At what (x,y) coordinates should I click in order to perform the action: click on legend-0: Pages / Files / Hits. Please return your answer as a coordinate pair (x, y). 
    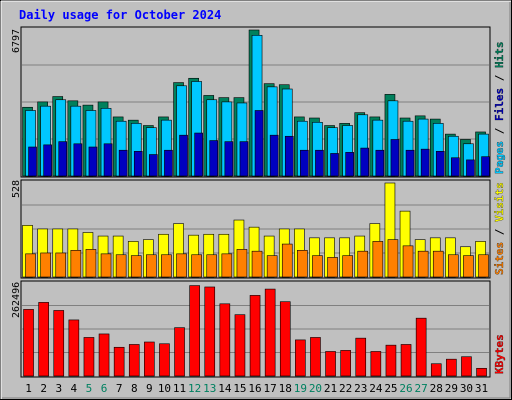
    Looking at the image, I should click on (499, 108).